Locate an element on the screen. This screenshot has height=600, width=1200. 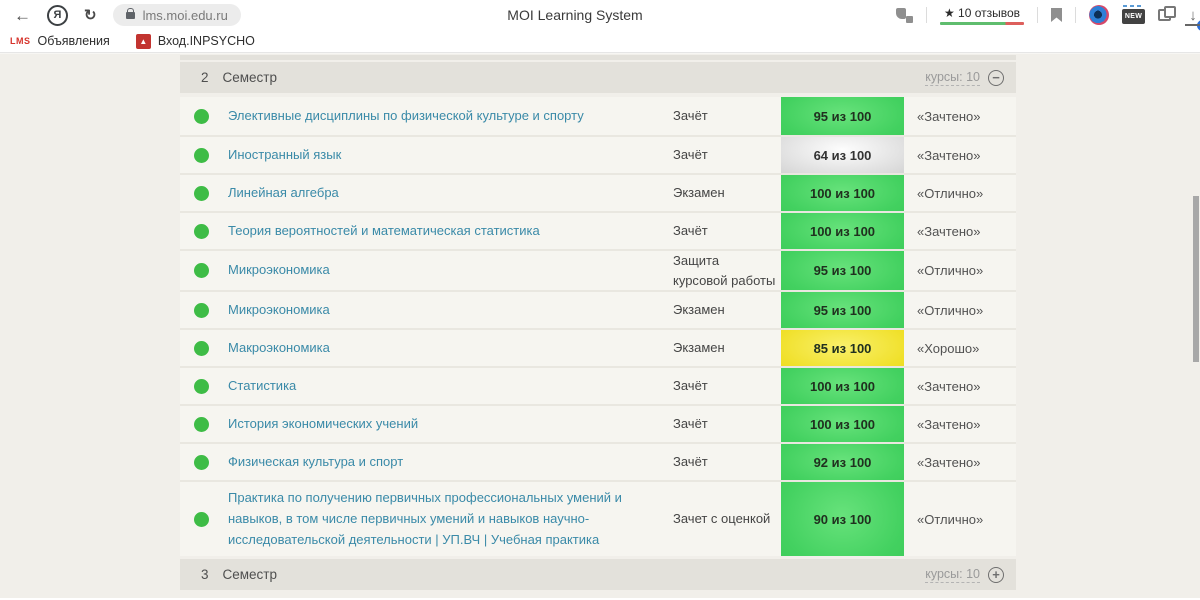
site-rating-button: ★ 10 отзывов is located at coordinates (982, 15).